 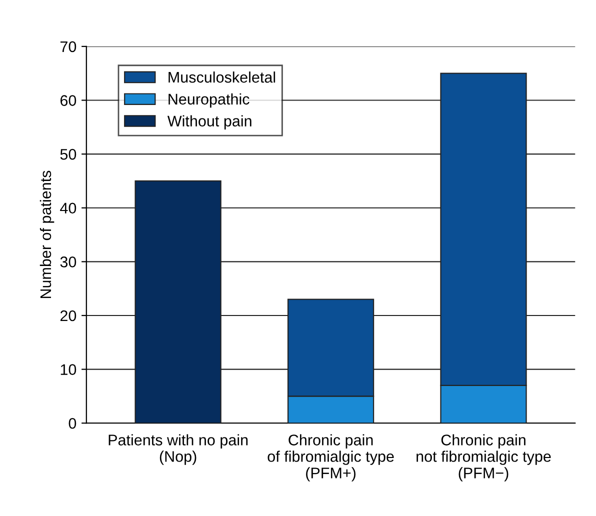 What do you see at coordinates (68, 46) in the screenshot?
I see `y-tick-label: 70` at bounding box center [68, 46].